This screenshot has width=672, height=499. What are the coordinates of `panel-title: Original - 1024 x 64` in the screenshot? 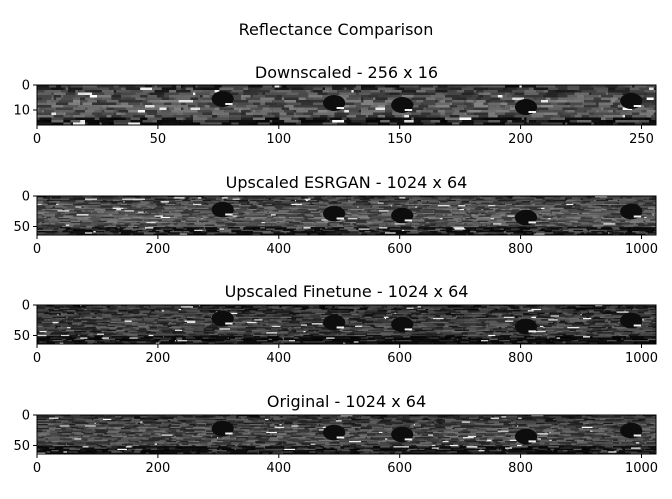 It's located at (346, 401).